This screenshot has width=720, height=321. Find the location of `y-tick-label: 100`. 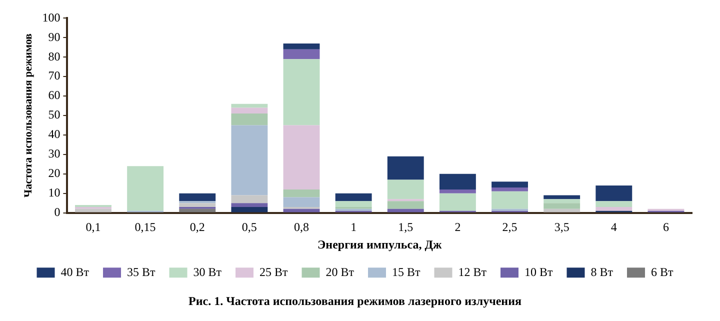

y-tick-label: 100 is located at coordinates (51, 17).